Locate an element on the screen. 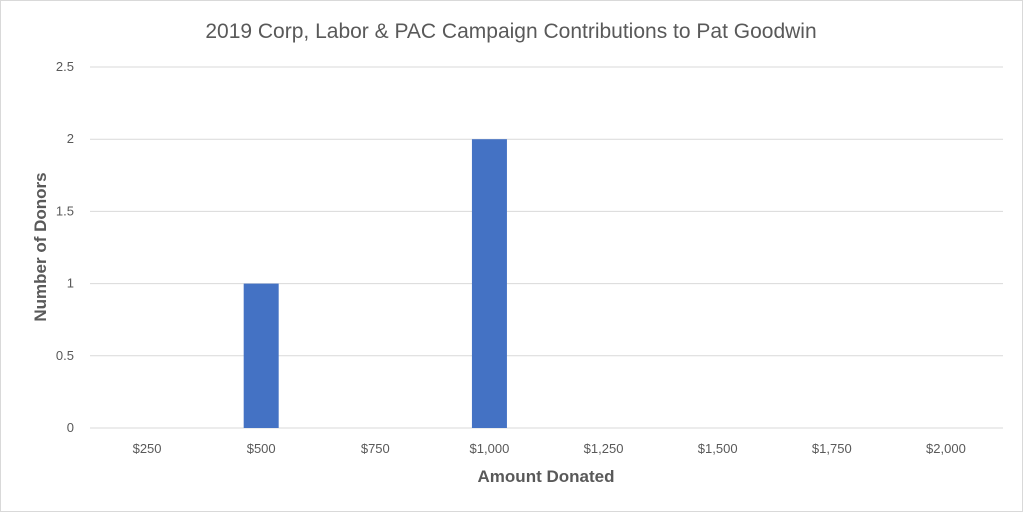 The width and height of the screenshot is (1023, 512). x-tick-label: $250 is located at coordinates (147, 448).